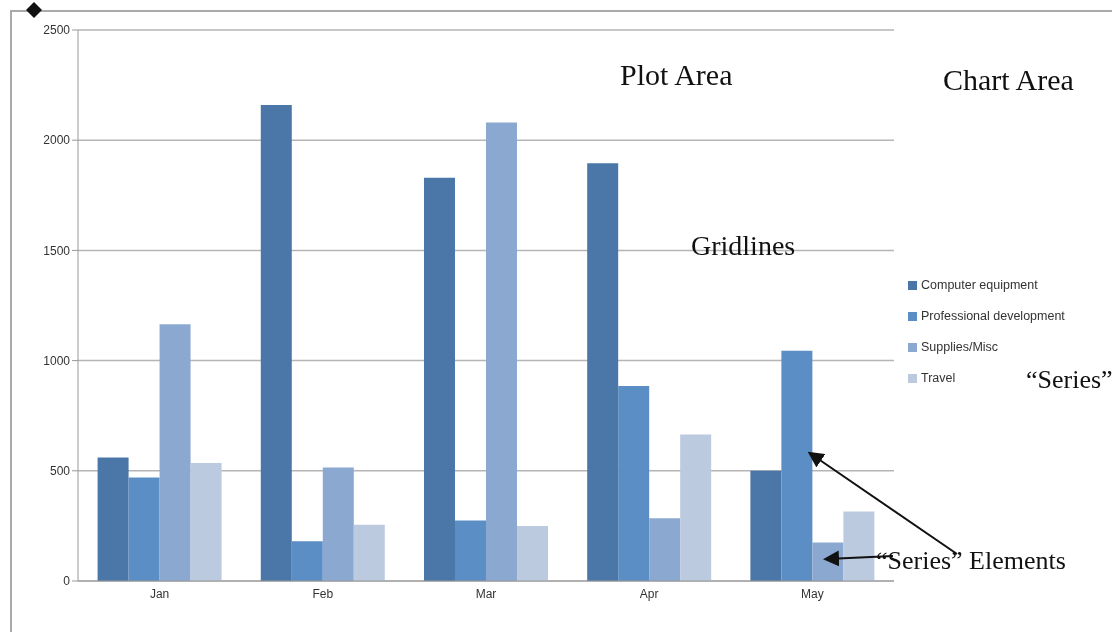 Image resolution: width=1113 pixels, height=637 pixels. I want to click on x-tick-label: May, so click(812, 593).